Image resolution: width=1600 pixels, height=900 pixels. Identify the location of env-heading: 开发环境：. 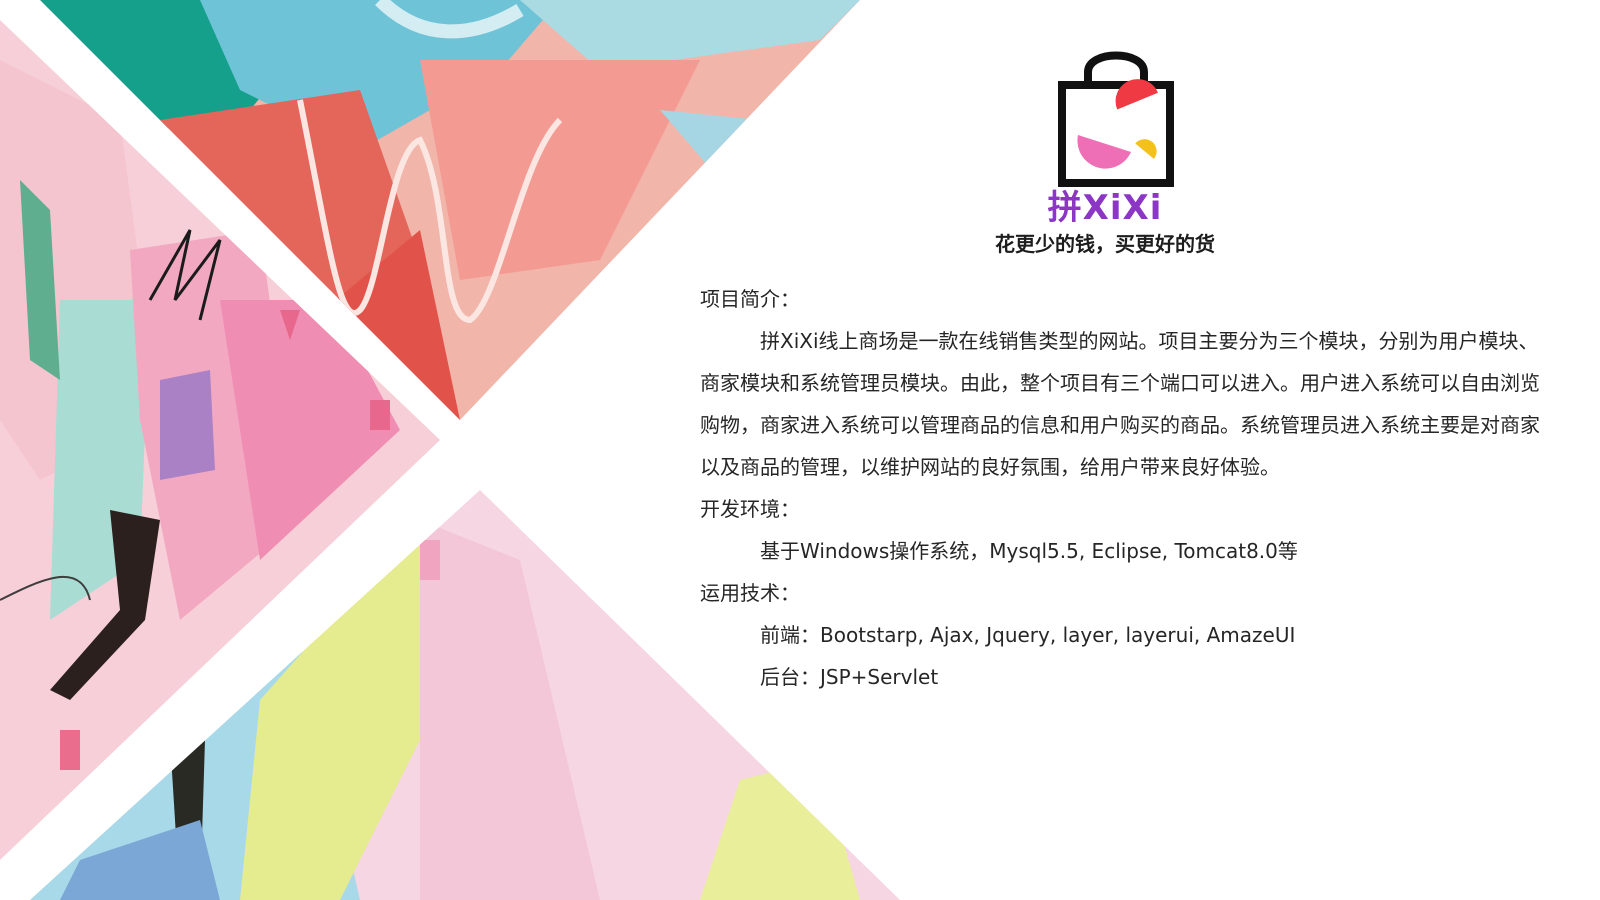
(750, 509).